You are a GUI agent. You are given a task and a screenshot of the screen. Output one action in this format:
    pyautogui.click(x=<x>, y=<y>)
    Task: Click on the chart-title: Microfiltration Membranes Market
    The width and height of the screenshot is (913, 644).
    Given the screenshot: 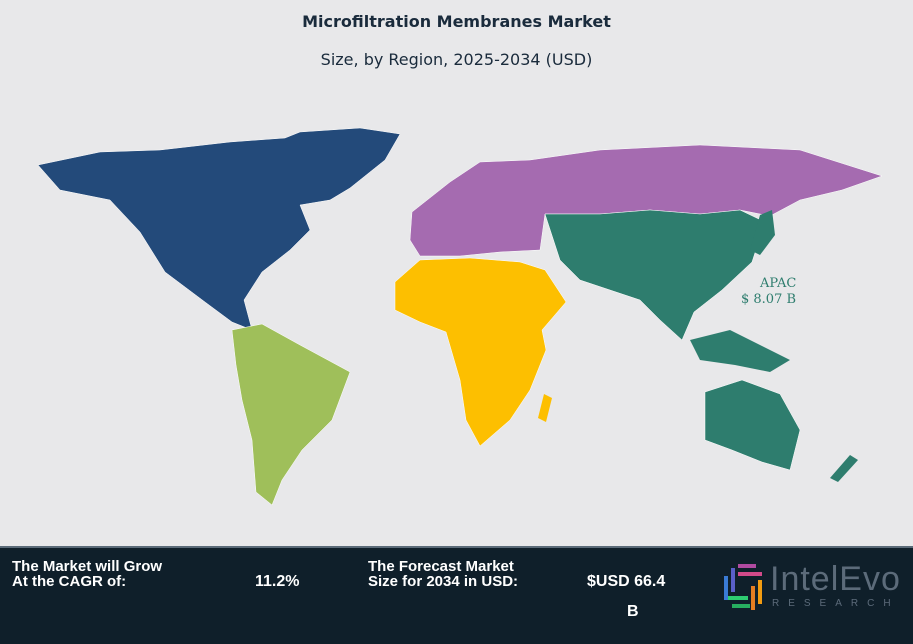 What is the action you would take?
    pyautogui.click(x=456, y=21)
    